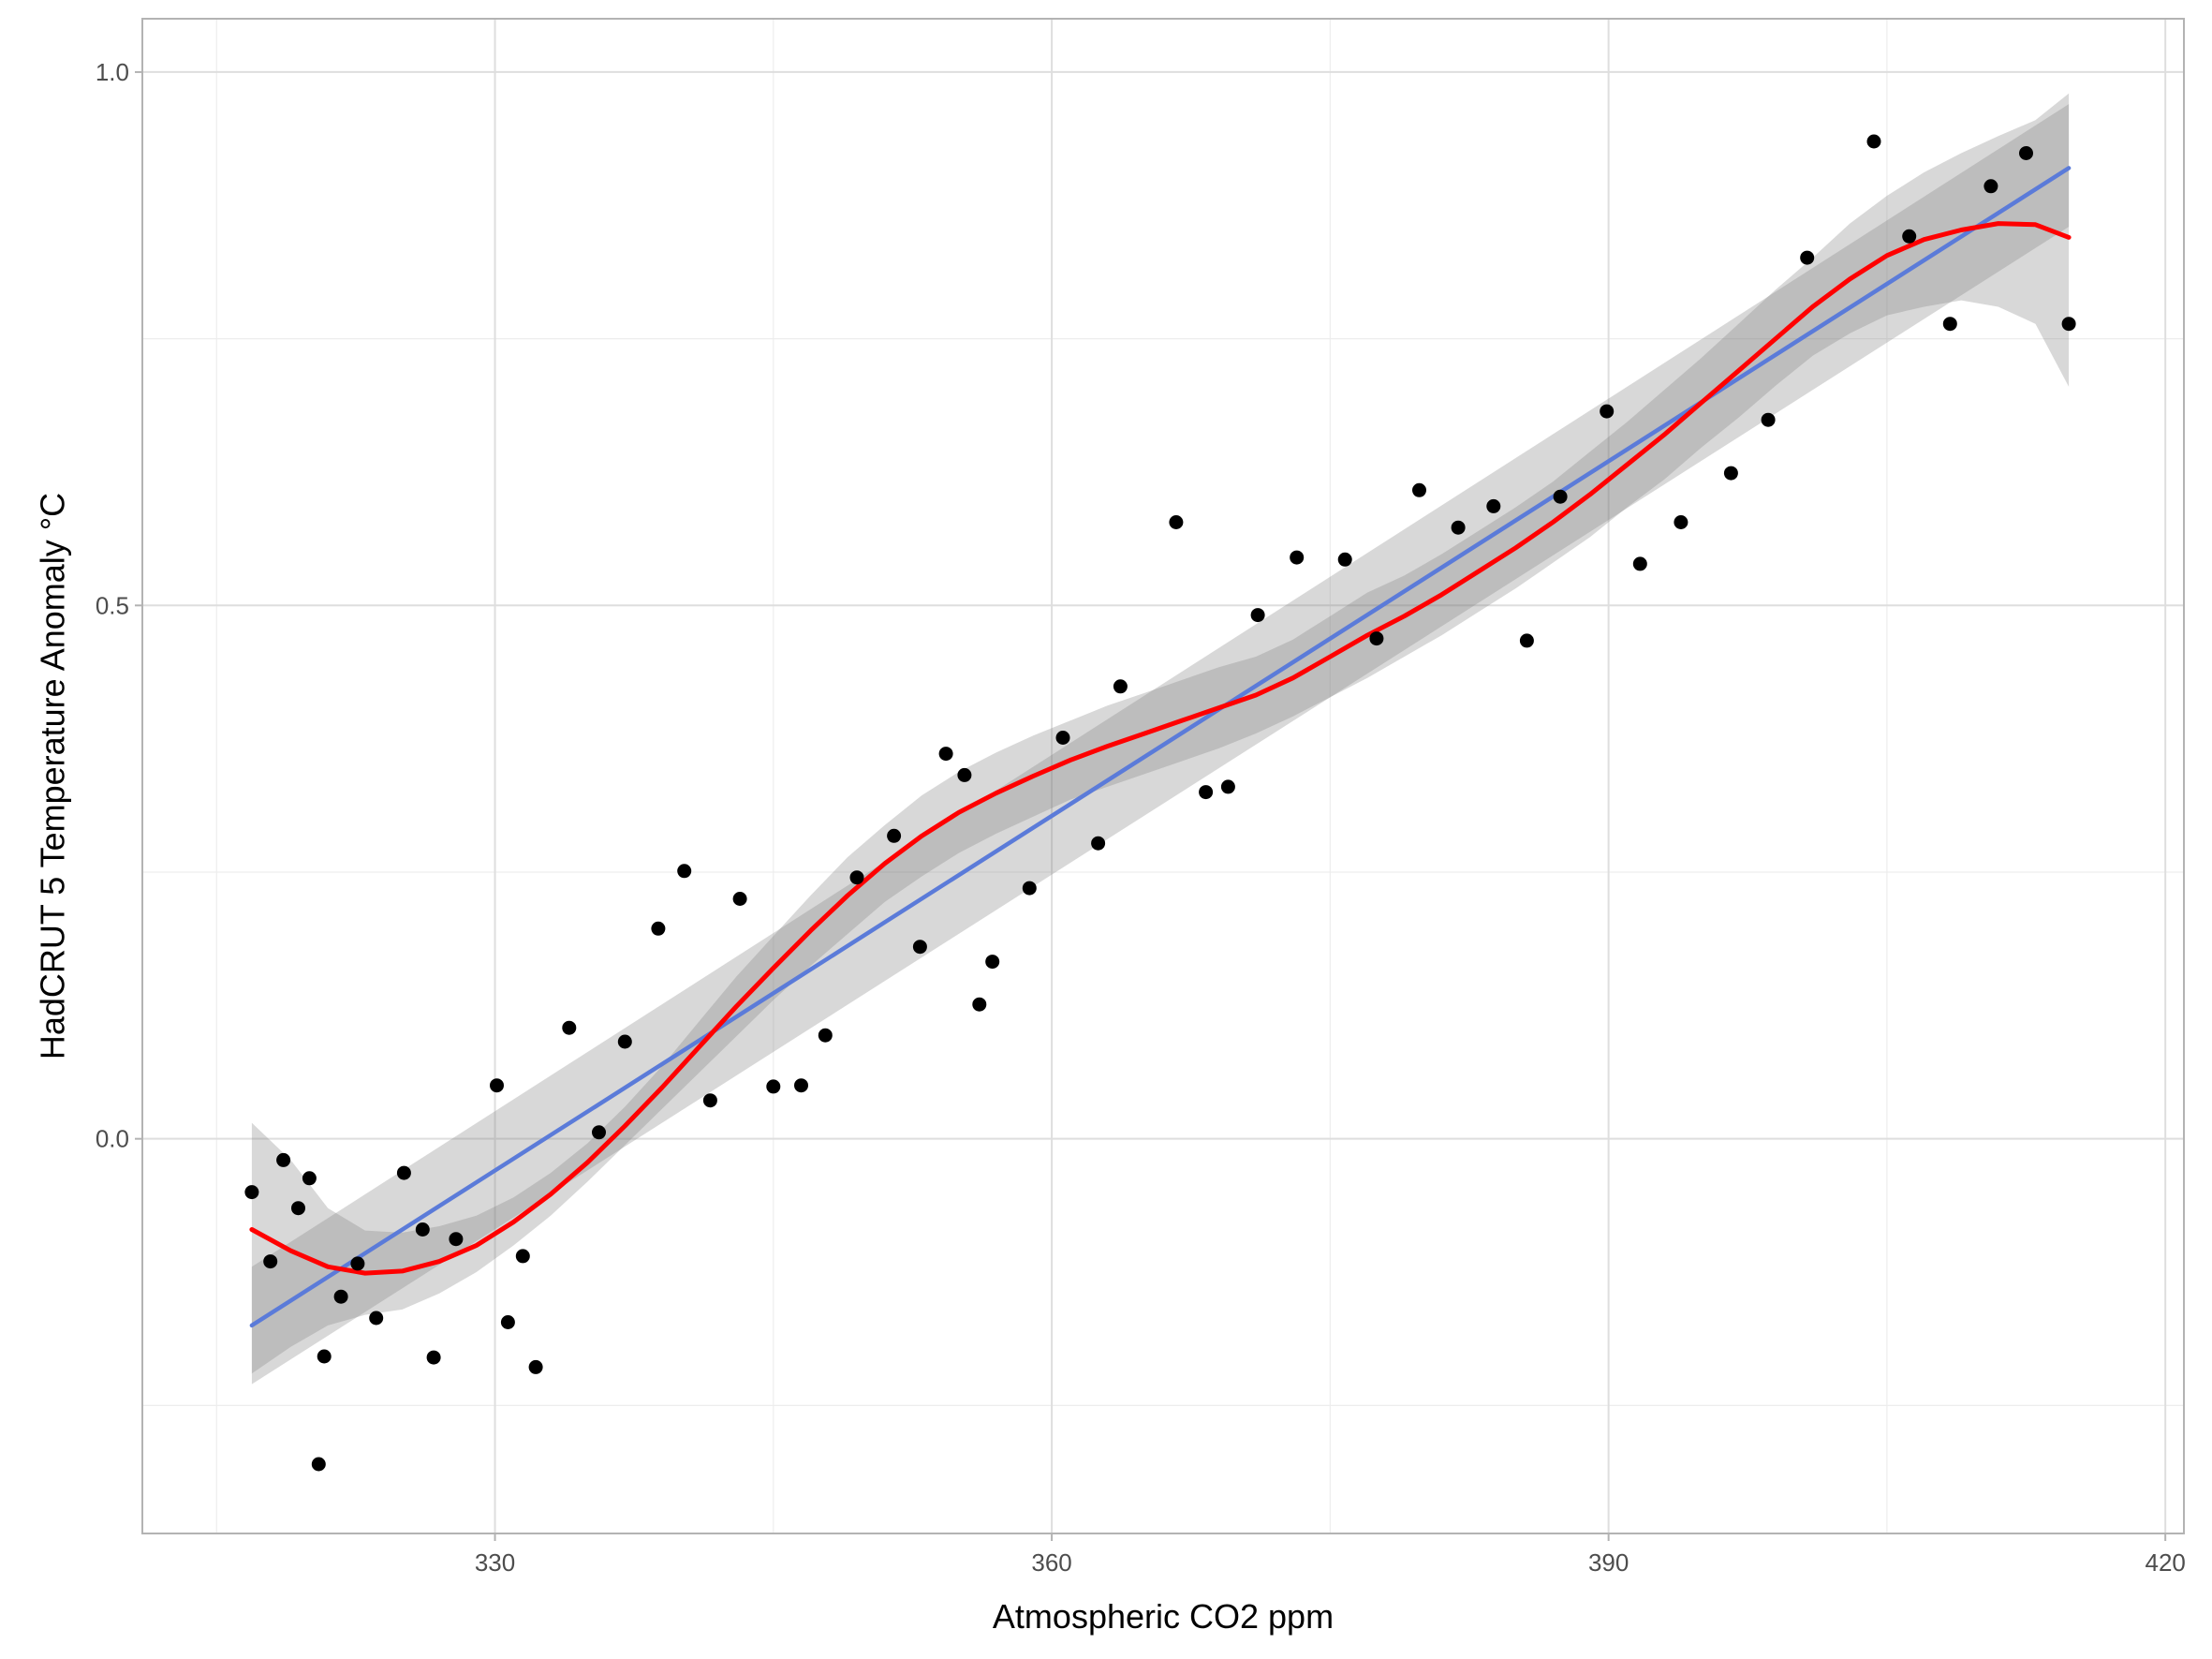  I want to click on x-axis-title: Atmospheric CO2 ppm, so click(1164, 1617).